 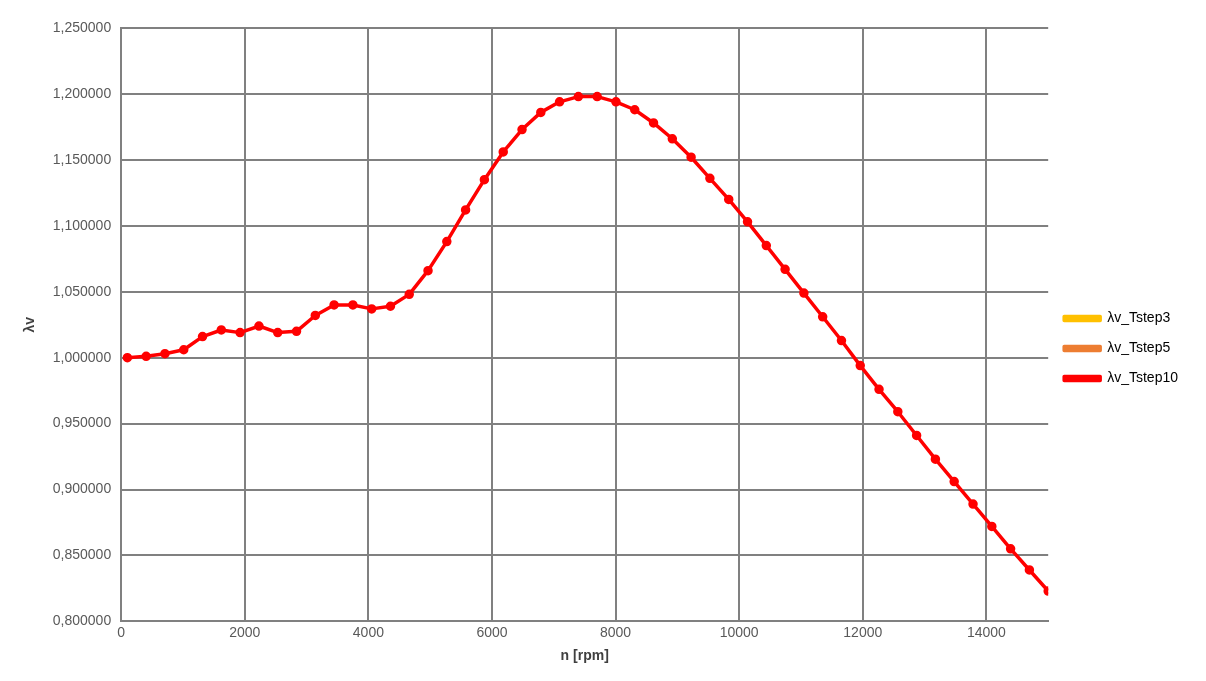 What do you see at coordinates (82, 26) in the screenshot?
I see `y-tick-label: 1,250000` at bounding box center [82, 26].